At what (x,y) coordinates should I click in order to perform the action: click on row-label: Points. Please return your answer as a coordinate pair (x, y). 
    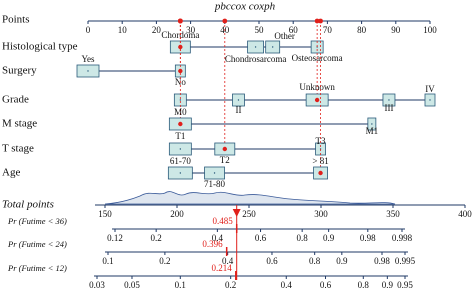
    Looking at the image, I should click on (16, 20).